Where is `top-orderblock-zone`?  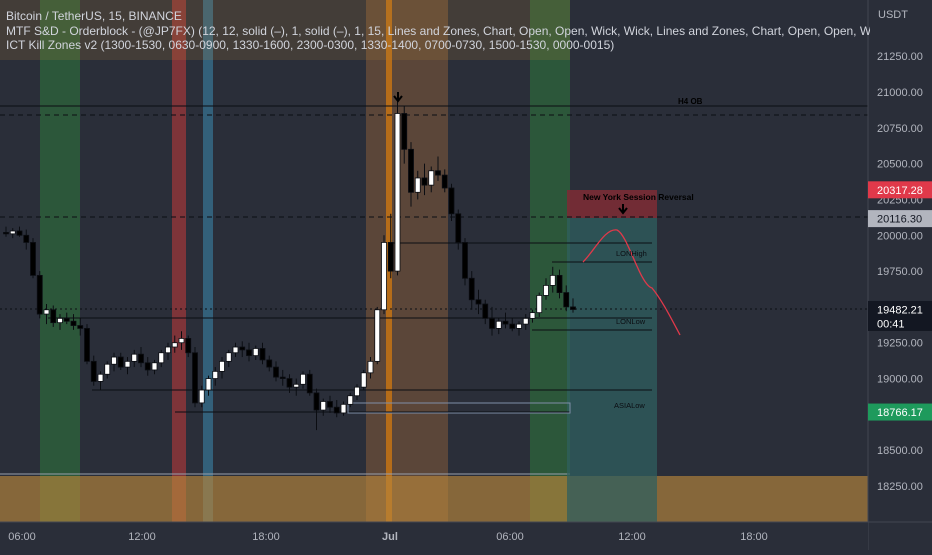 top-orderblock-zone is located at coordinates (285, 30).